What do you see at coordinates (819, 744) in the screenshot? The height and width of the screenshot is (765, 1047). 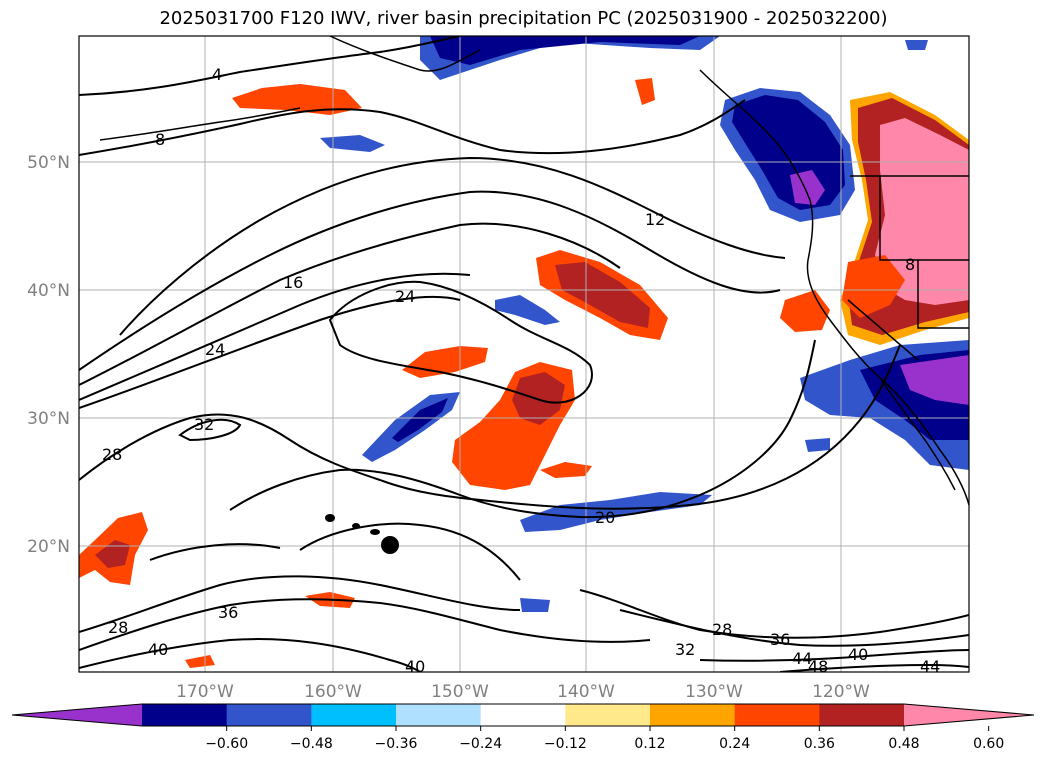 I see `colorbar-tick-label: 0.36` at bounding box center [819, 744].